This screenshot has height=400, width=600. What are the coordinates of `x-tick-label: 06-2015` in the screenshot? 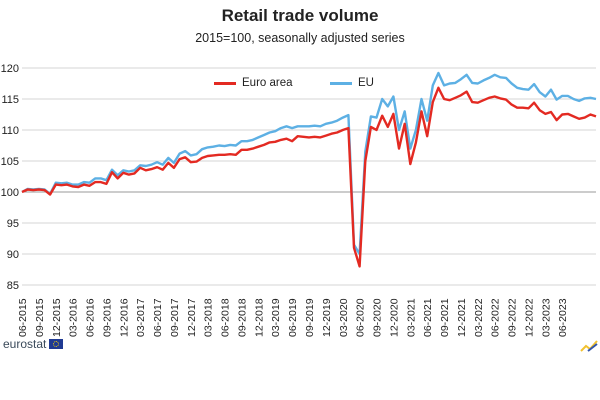 It's located at (23, 317).